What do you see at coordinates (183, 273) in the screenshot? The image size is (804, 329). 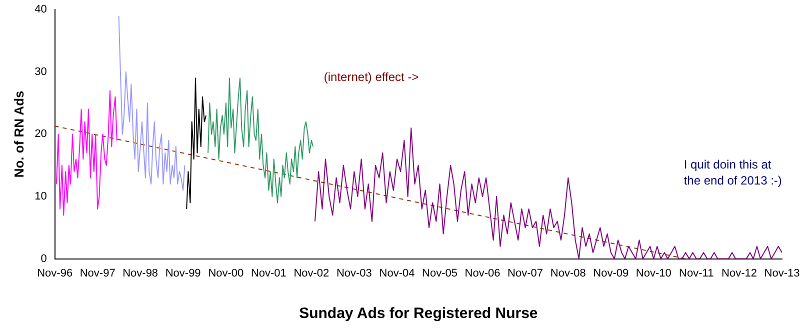 I see `x-tick-label: Nov-99` at bounding box center [183, 273].